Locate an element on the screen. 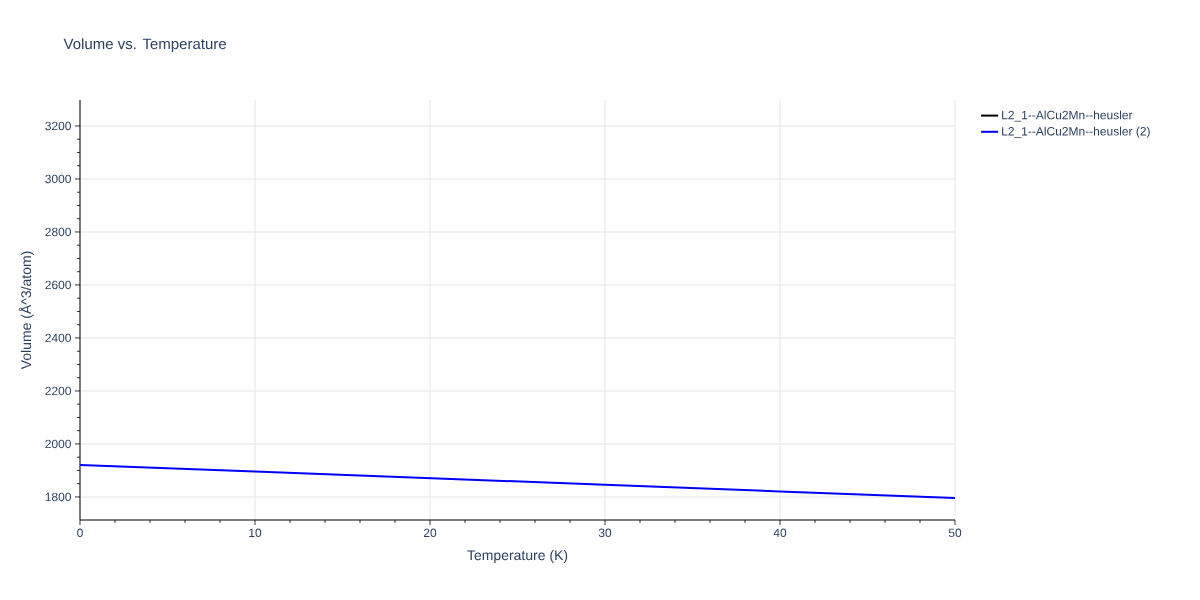 This screenshot has width=1200, height=600. legend-label: L2_1--AlCu2Mn--heusler is located at coordinates (1067, 116).